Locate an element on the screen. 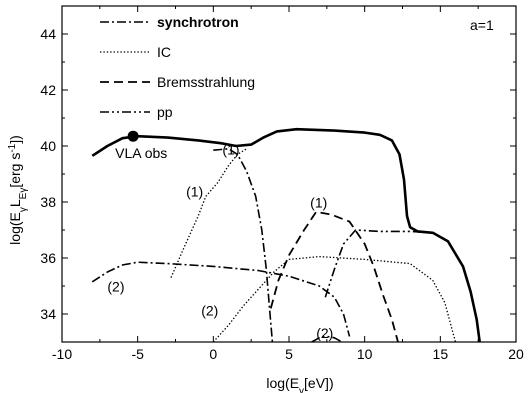 This screenshot has width=531, height=393. y-tick-label: 38 is located at coordinates (48, 202).